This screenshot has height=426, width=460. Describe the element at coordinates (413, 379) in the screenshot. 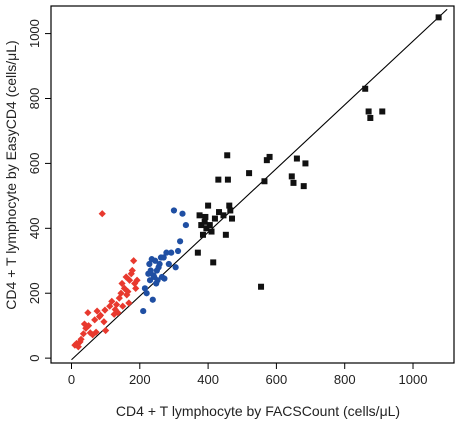

I see `x-tick-label: 1000` at that location.